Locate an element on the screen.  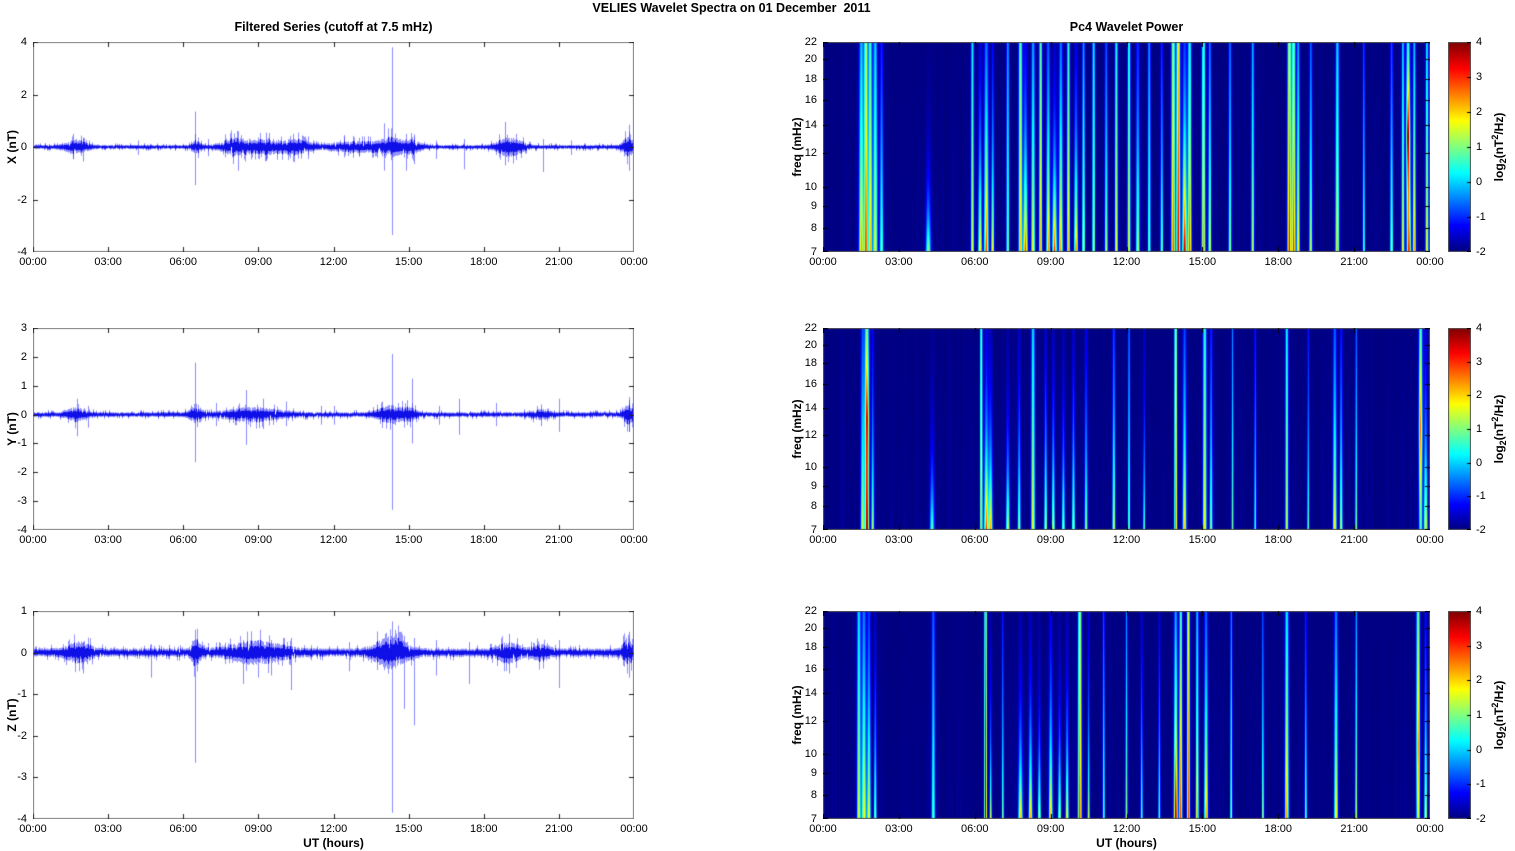
tick-label: 14 is located at coordinates (810, 693).